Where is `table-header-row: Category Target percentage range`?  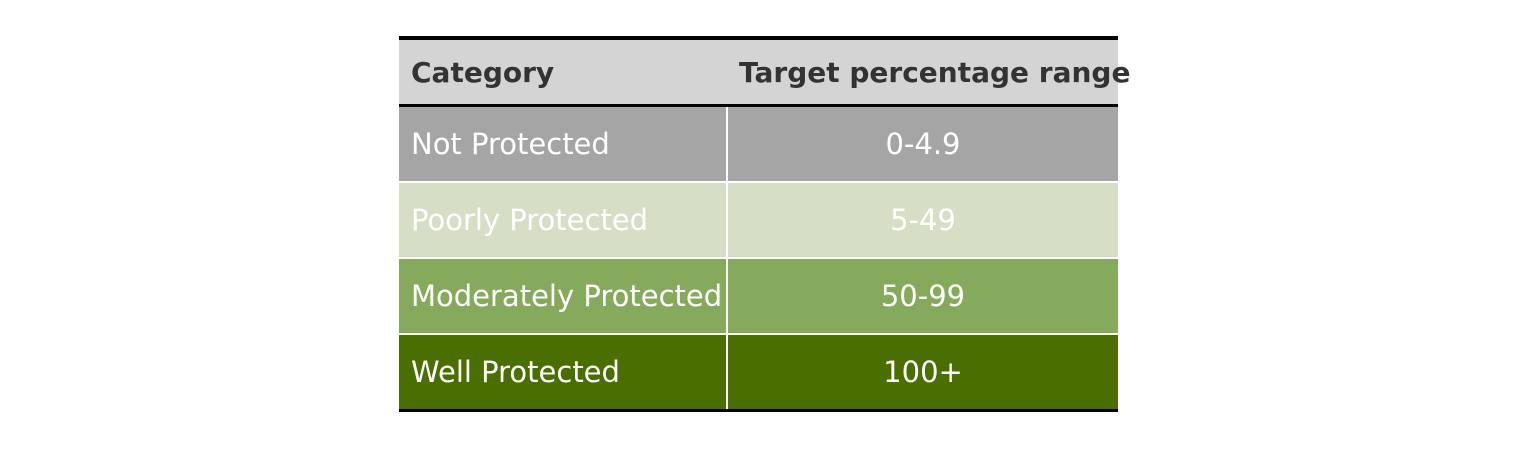
table-header-row: Category Target percentage range is located at coordinates (765, 72).